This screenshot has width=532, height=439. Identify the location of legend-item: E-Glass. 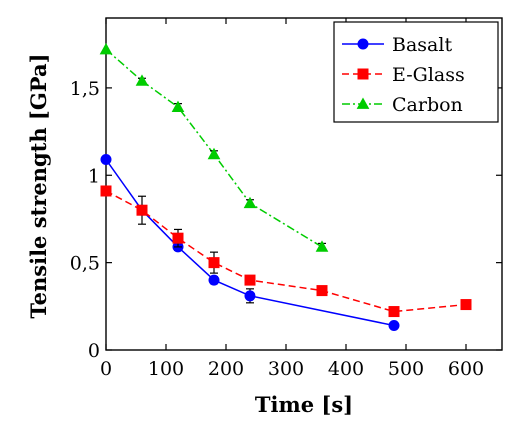
(403, 75).